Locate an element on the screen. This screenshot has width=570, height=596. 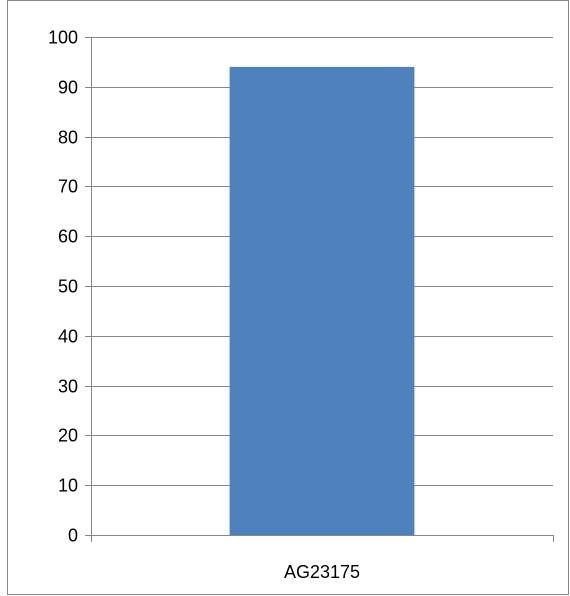
y-tick-label: 0 is located at coordinates (73, 536).